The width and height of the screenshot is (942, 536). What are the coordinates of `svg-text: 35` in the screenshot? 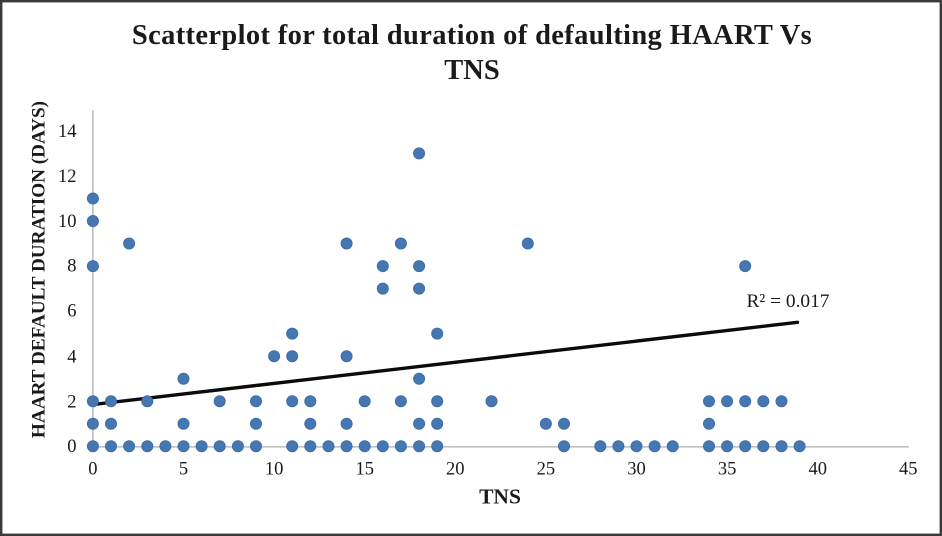 It's located at (727, 469).